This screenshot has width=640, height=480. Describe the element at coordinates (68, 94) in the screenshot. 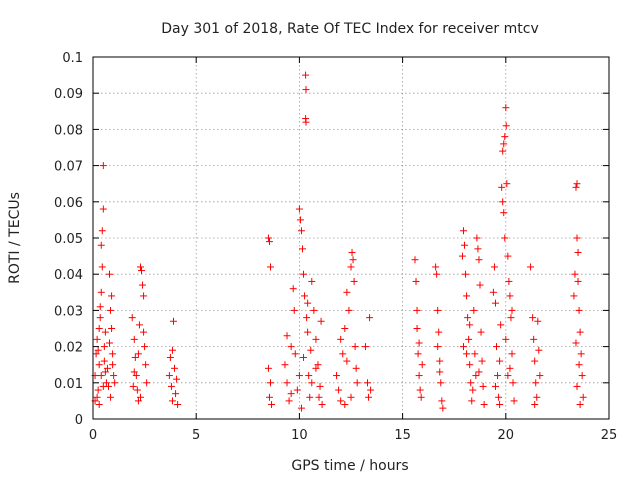

I see `y-tick-label: 0.09` at that location.